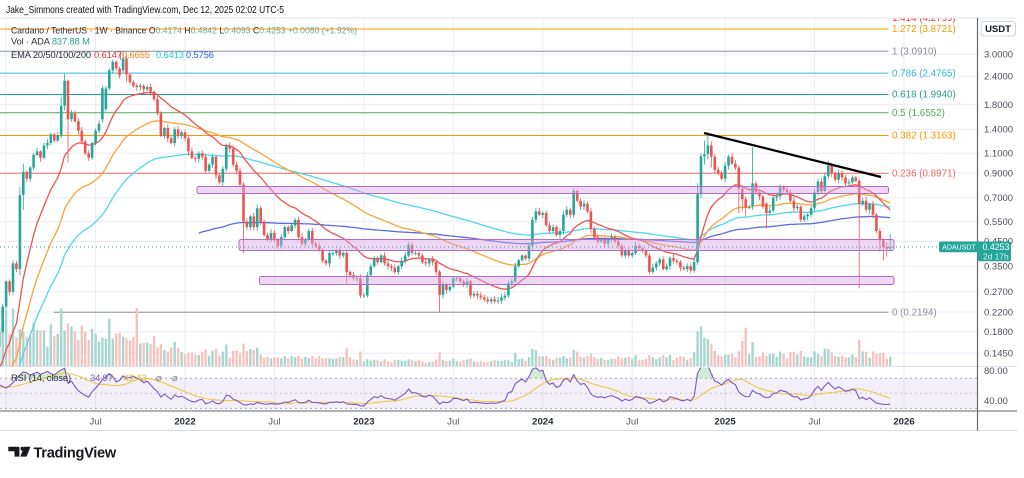 Image resolution: width=1024 pixels, height=478 pixels. Describe the element at coordinates (924, 95) in the screenshot. I see `svg-text: 0.618 (1.9940)` at that location.